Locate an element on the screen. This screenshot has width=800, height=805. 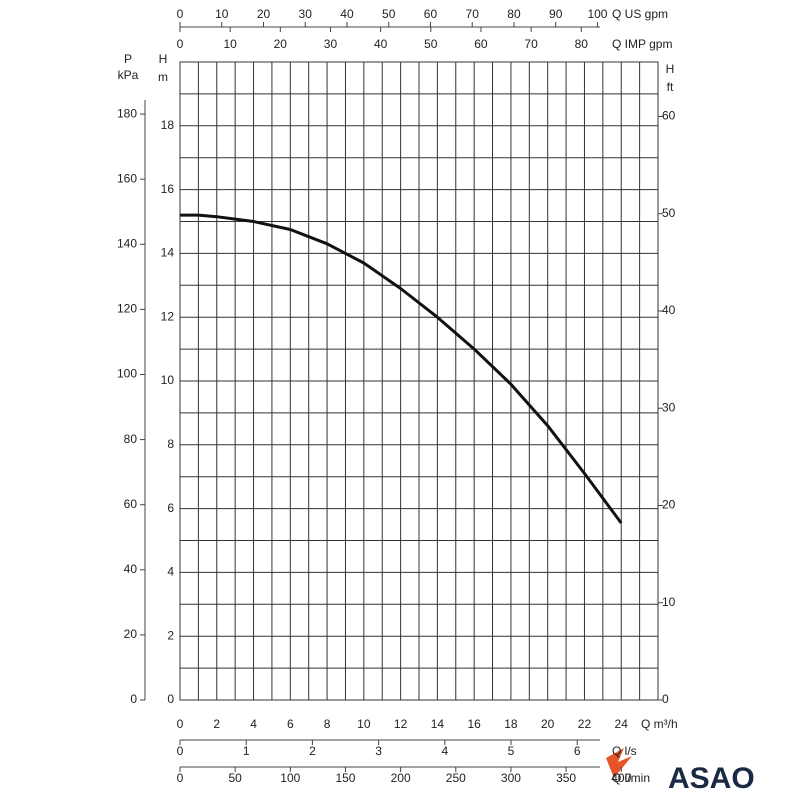
y-tick-label: 40 is located at coordinates (131, 569).